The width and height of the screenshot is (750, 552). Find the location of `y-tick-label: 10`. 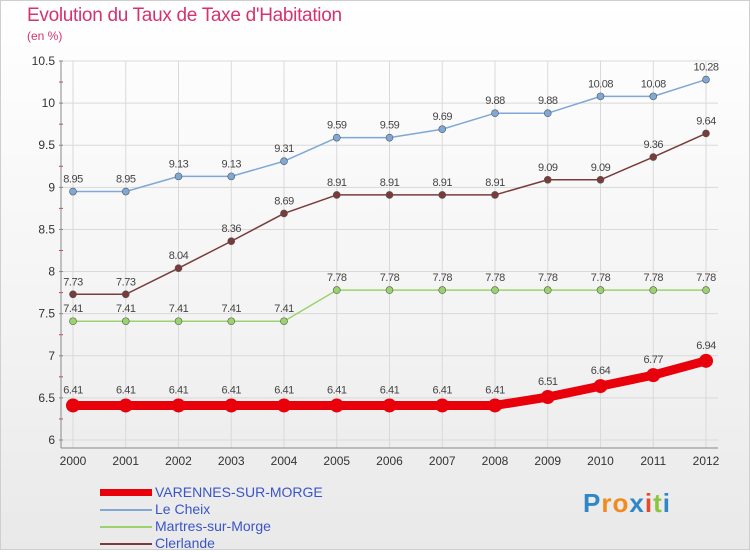

y-tick-label: 10 is located at coordinates (49, 103).